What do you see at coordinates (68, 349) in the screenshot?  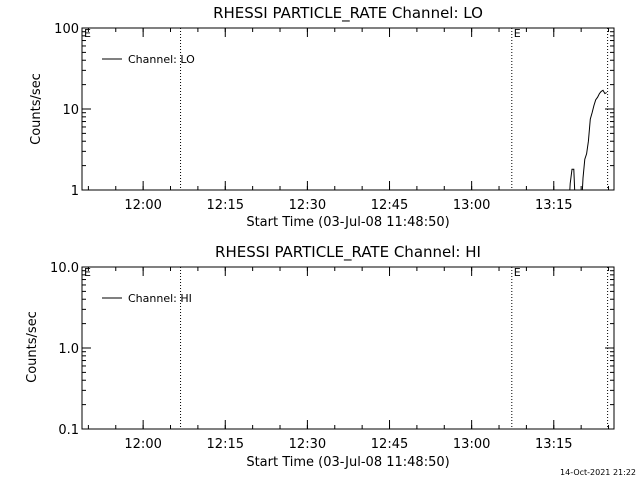 I see `y-tick-label: 1.0` at bounding box center [68, 349].